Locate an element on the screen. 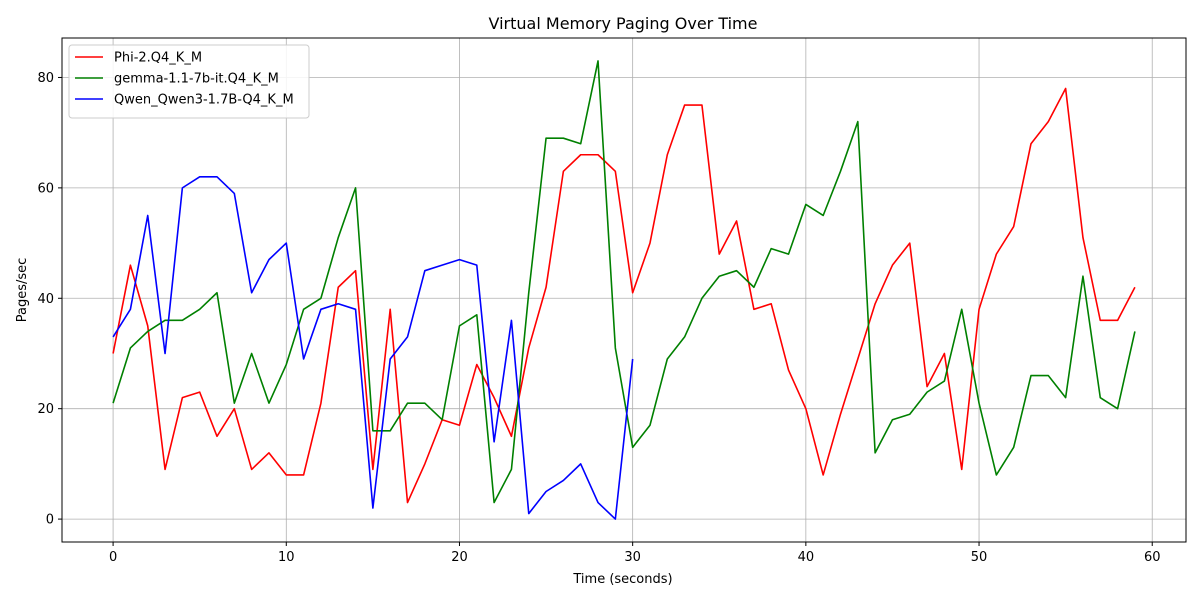 The width and height of the screenshot is (1200, 600). x-tick-label: 50 is located at coordinates (979, 557).